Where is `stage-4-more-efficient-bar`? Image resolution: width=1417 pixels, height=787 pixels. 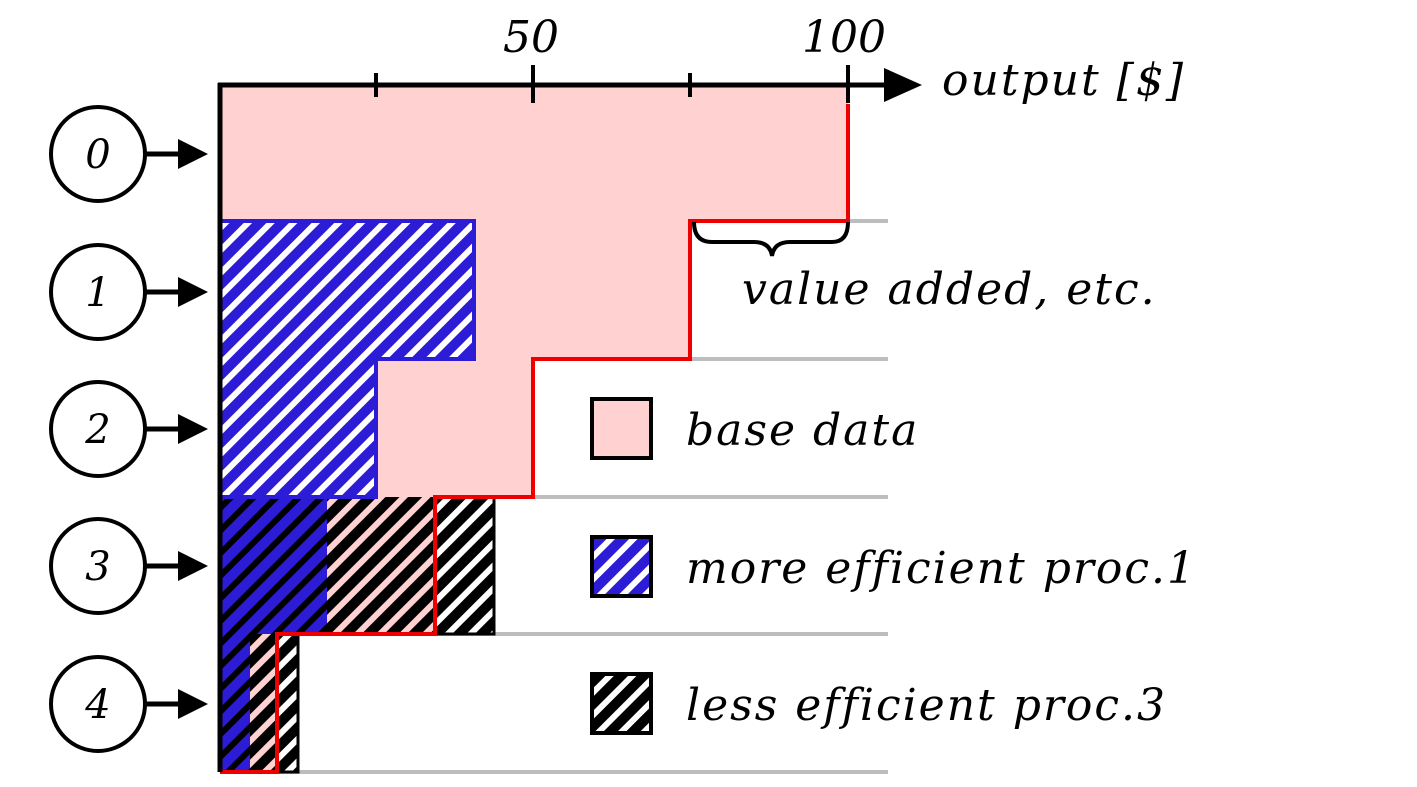 stage-4-more-efficient-bar is located at coordinates (235, 703).